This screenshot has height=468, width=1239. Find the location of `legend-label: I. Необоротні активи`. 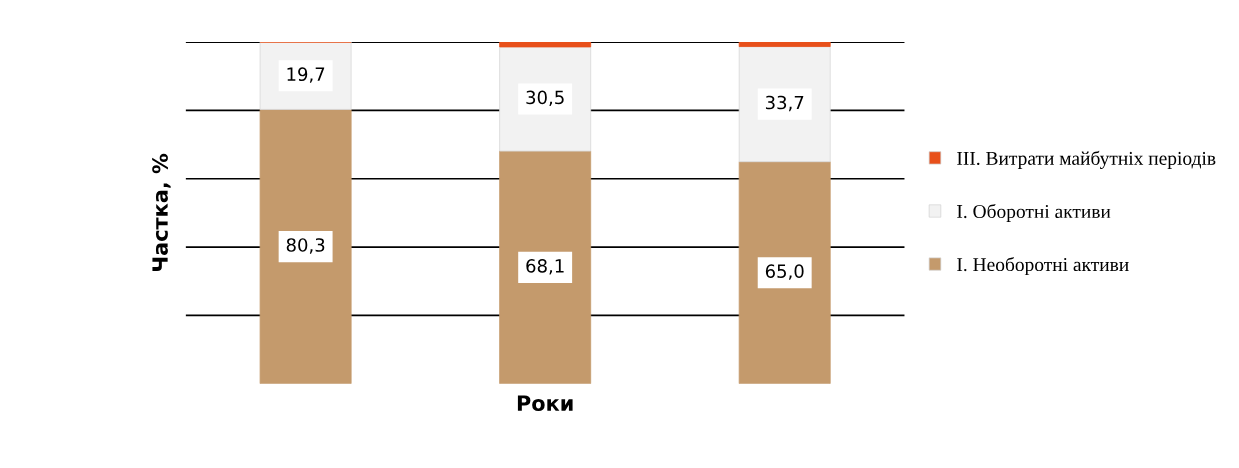

legend-label: I. Необоротні активи is located at coordinates (1043, 266).